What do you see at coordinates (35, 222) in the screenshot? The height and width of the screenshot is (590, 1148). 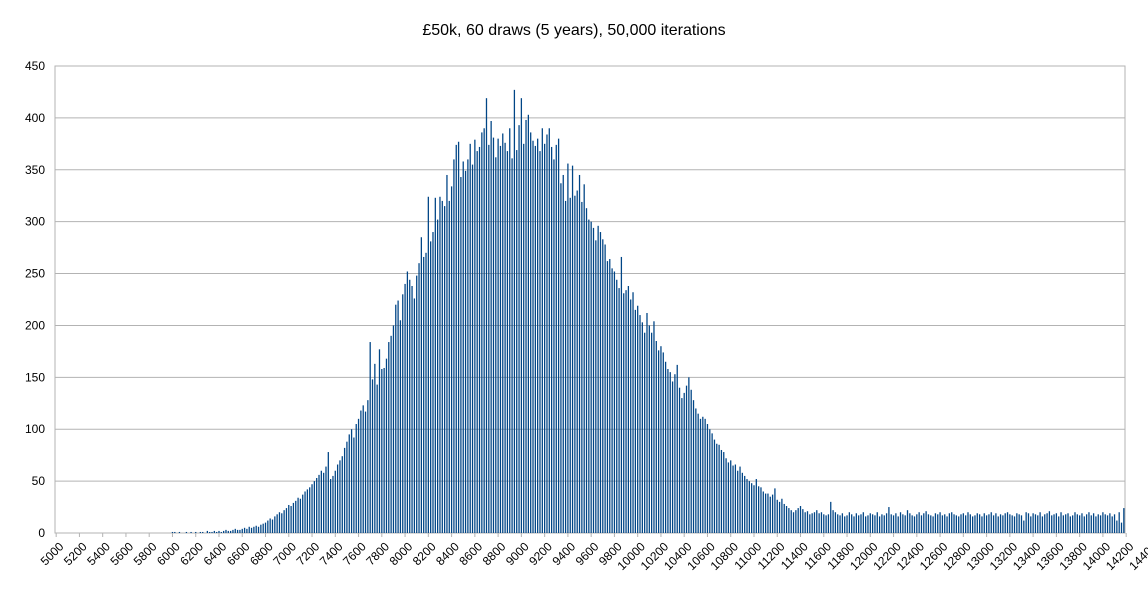 I see `y-tick-label: 300` at bounding box center [35, 222].